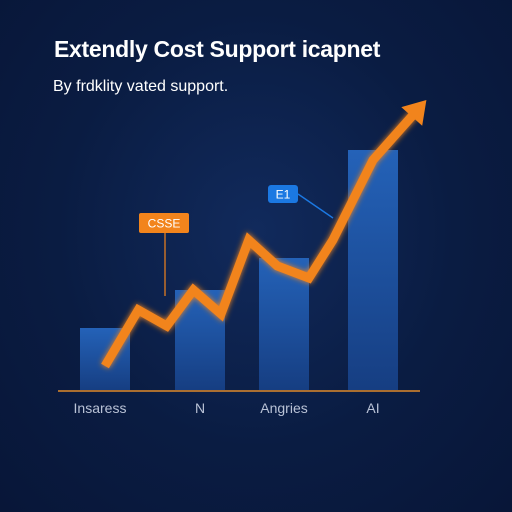 The width and height of the screenshot is (512, 512). I want to click on callout-label: CSSE, so click(164, 224).